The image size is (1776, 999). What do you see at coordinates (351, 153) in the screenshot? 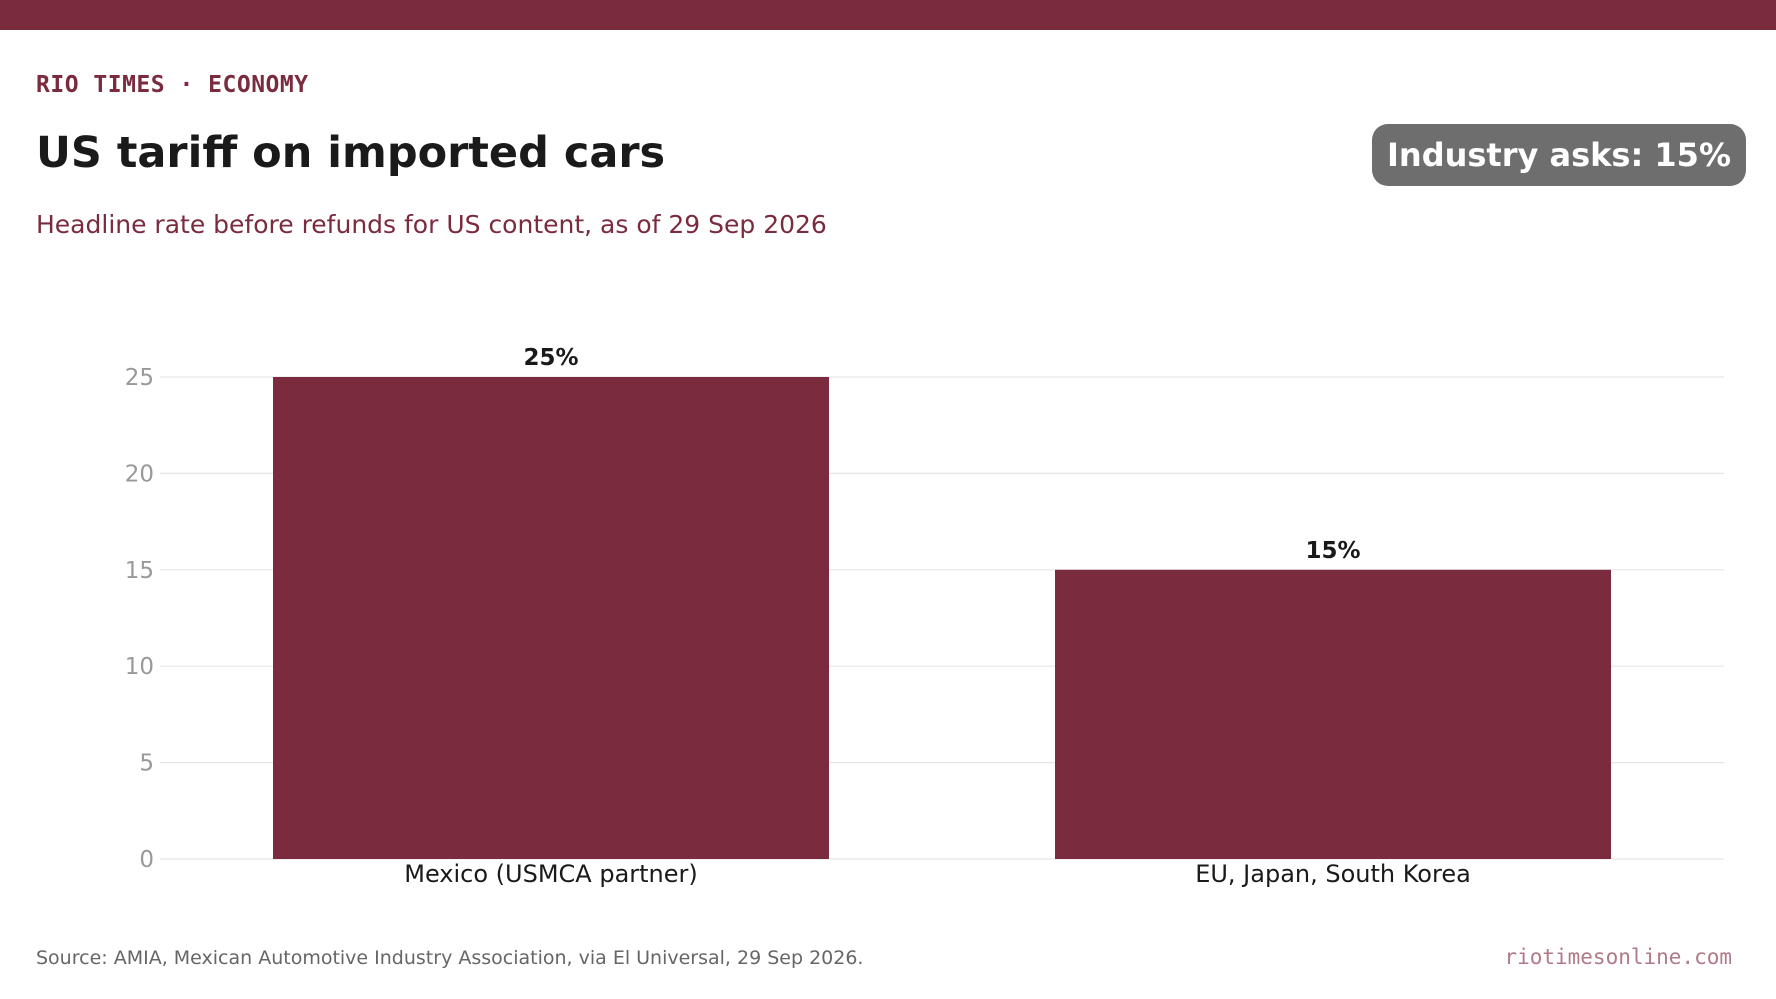
I see `chart-title: US tariff on imported cars` at bounding box center [351, 153].